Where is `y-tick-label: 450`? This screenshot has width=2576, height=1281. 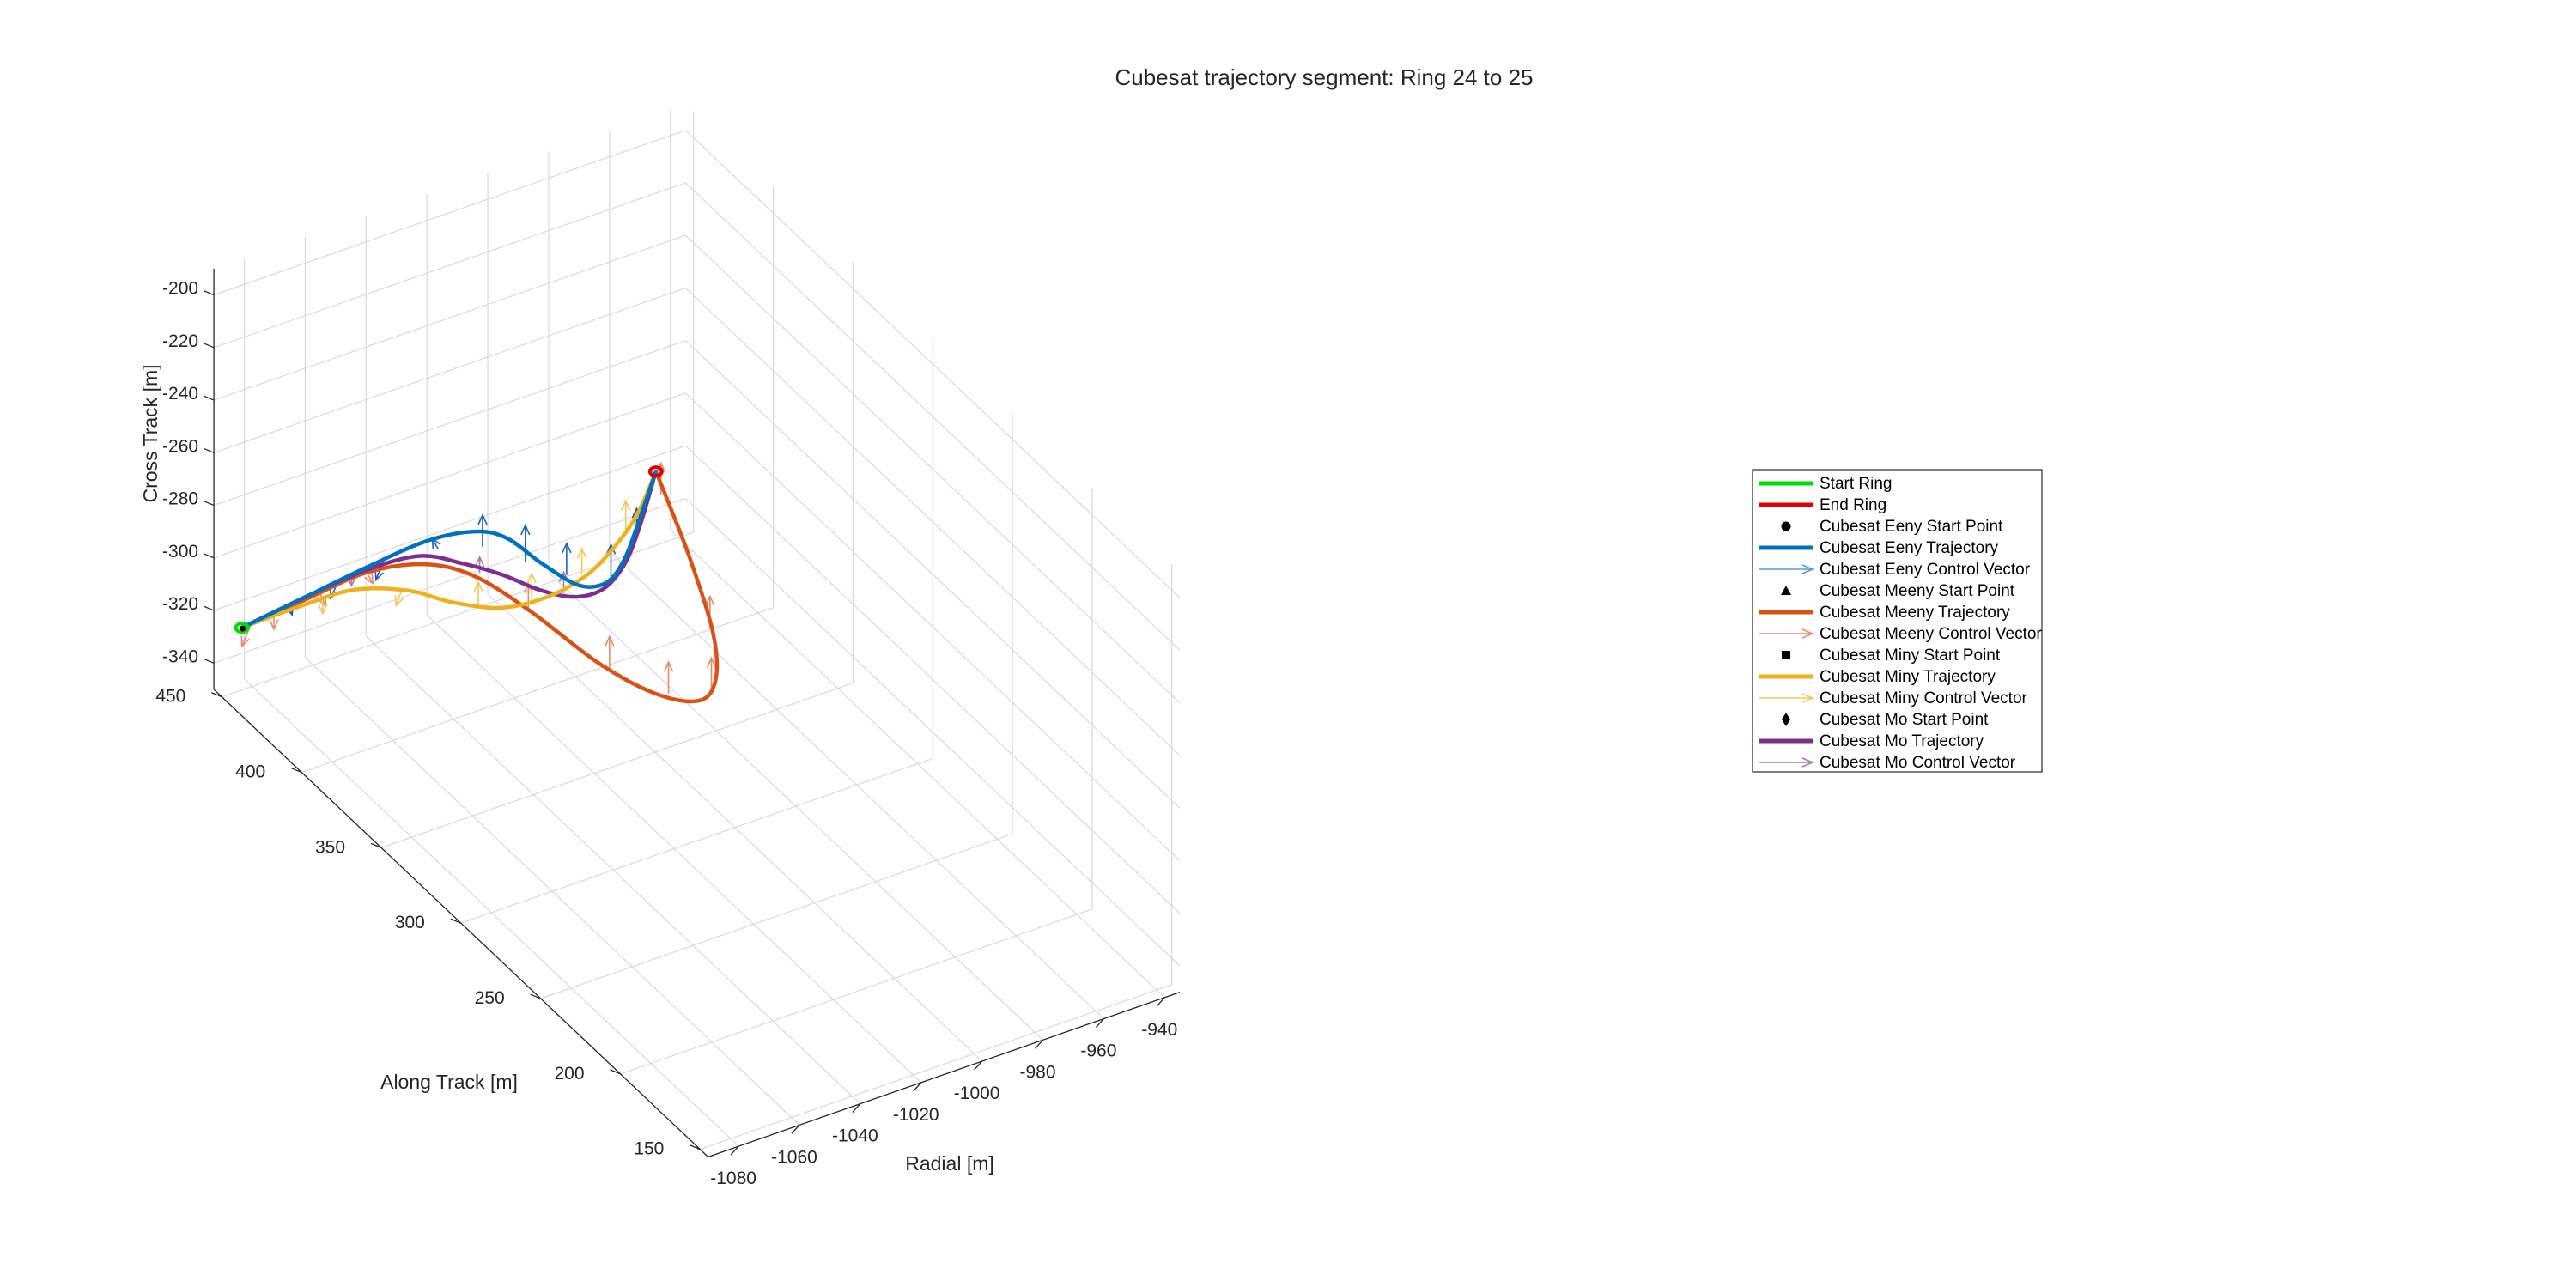
y-tick-label: 450 is located at coordinates (170, 697).